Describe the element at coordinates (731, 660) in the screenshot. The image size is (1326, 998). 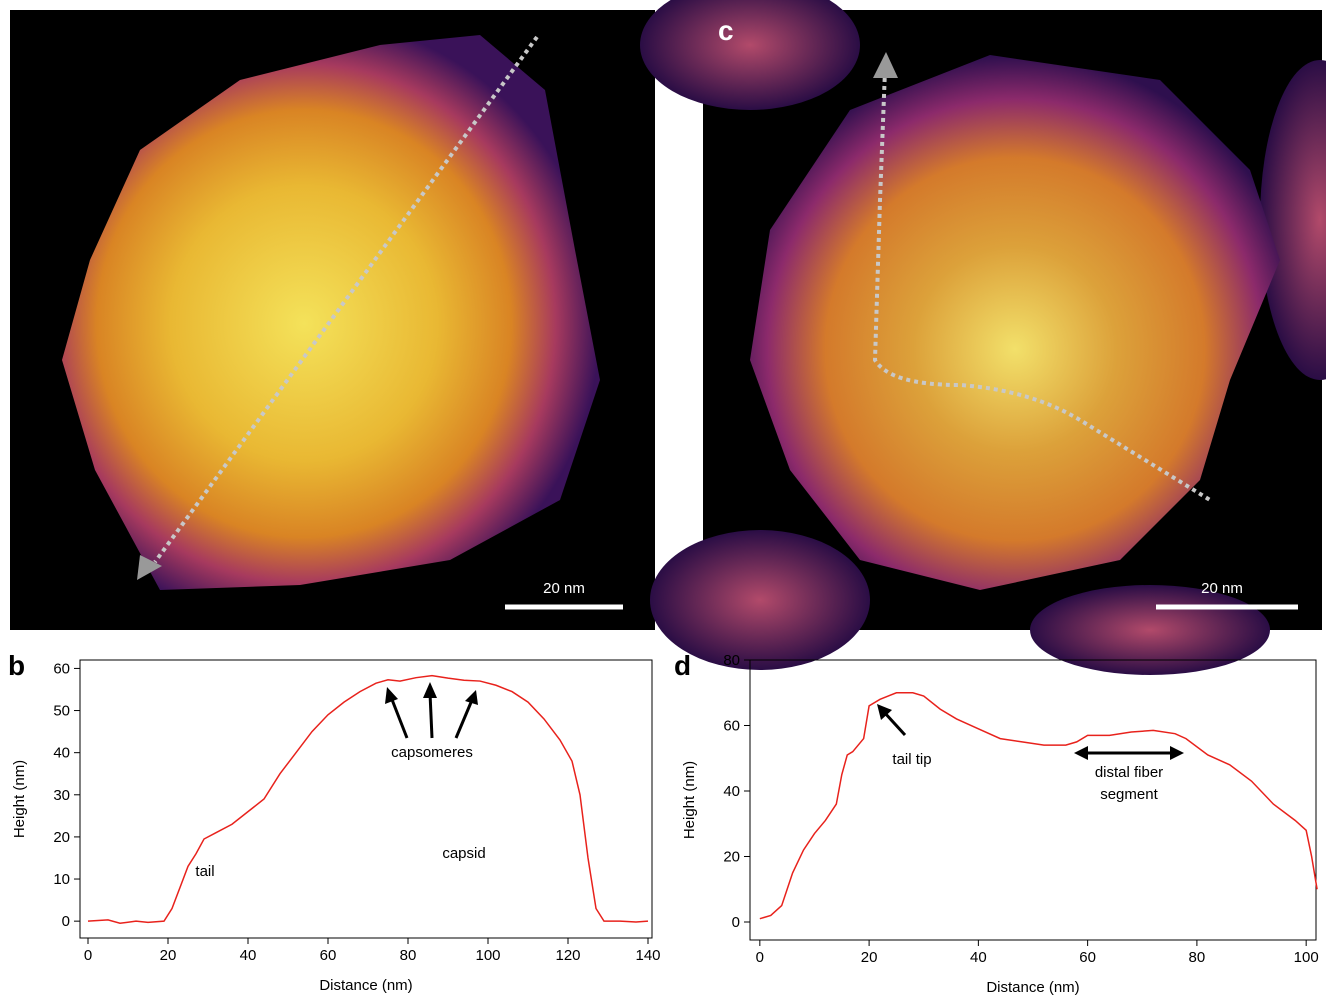
I see `y-tick-label: 80` at that location.